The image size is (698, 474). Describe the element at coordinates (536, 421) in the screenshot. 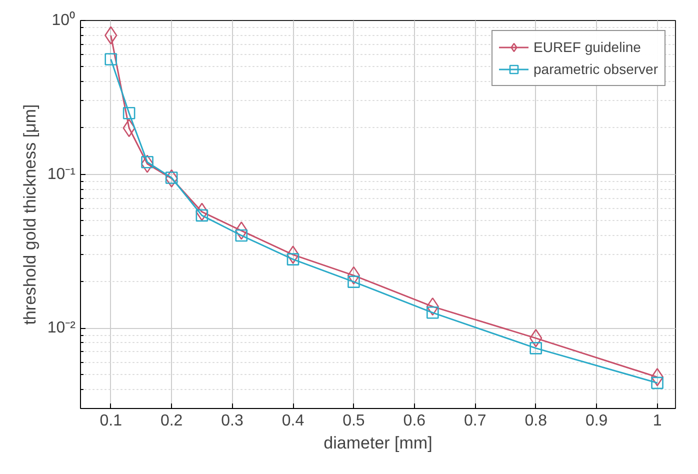

I see `x-tick-label: 0.8` at that location.